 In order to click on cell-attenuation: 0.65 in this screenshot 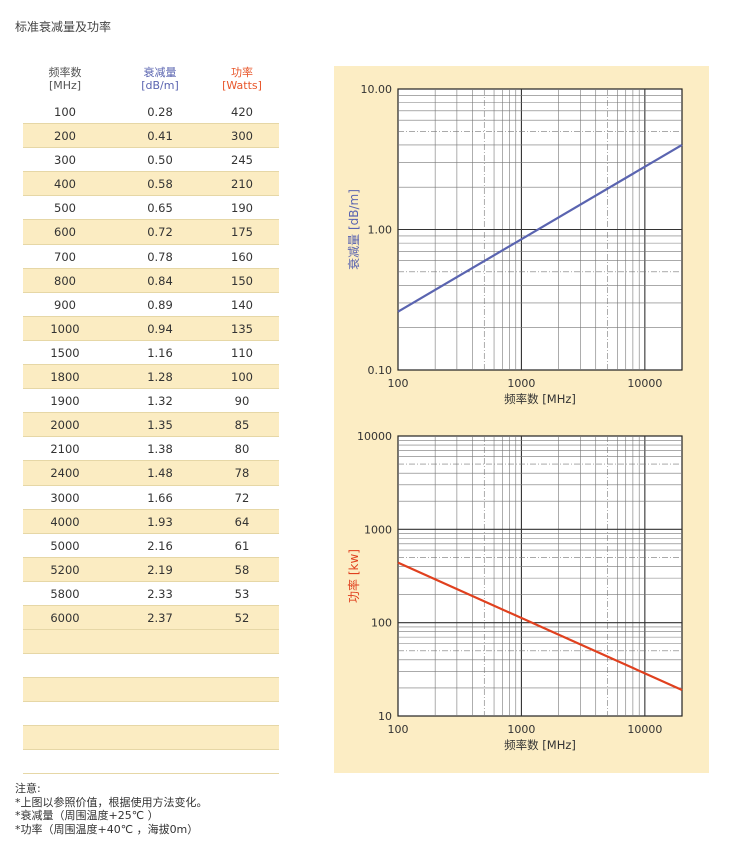, I will do `click(160, 208)`.